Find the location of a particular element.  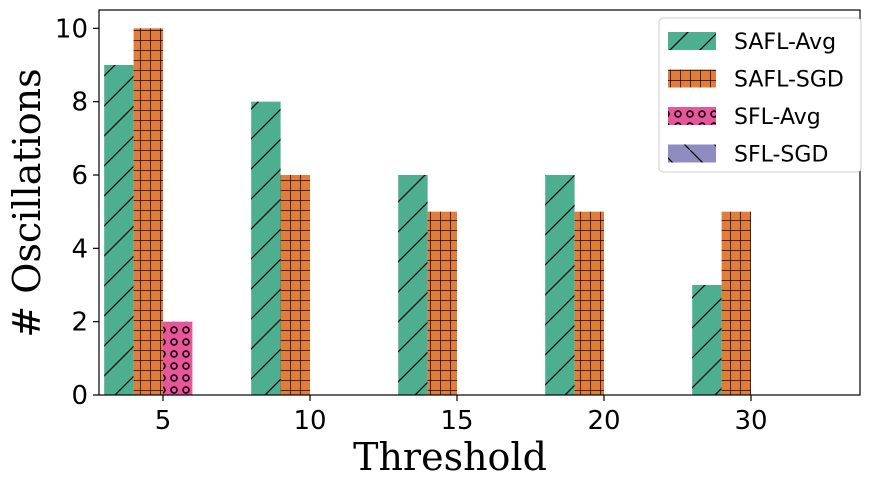

x-tick-label: 10 is located at coordinates (309, 421).